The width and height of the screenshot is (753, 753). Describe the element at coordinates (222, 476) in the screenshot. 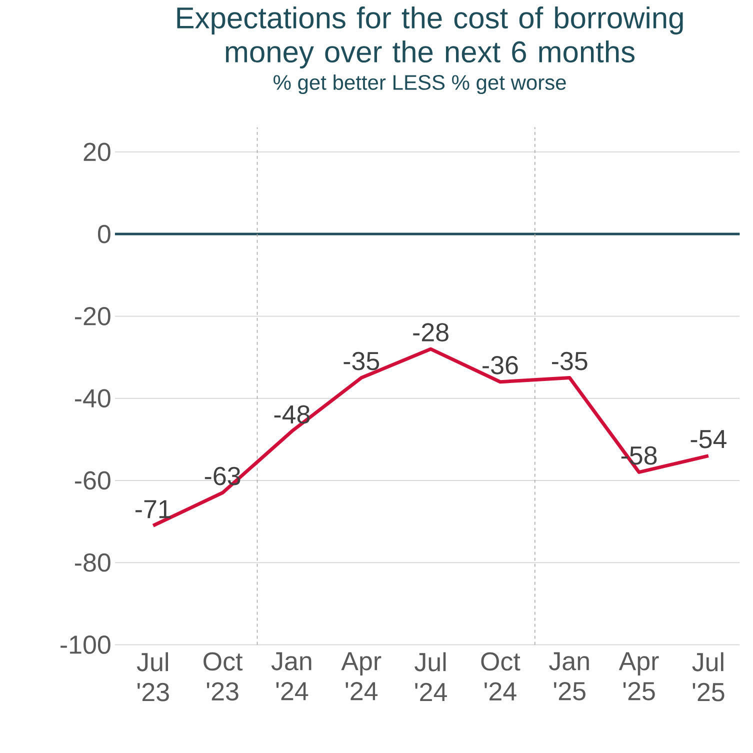

I see `data-label: -63` at that location.